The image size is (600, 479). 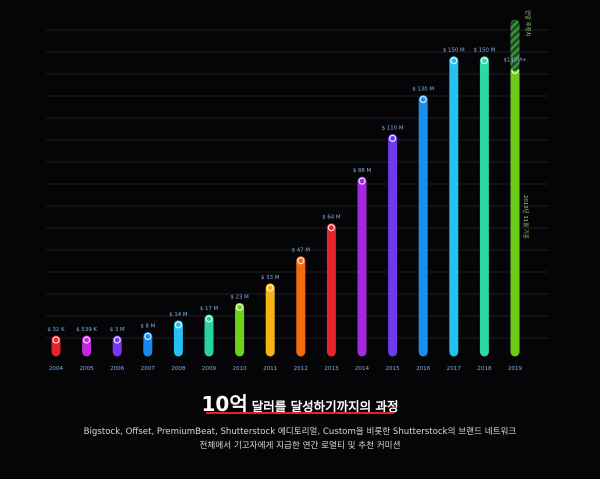 What do you see at coordinates (528, 23) in the screenshot?
I see `projection-label: 연말 추정치` at bounding box center [528, 23].